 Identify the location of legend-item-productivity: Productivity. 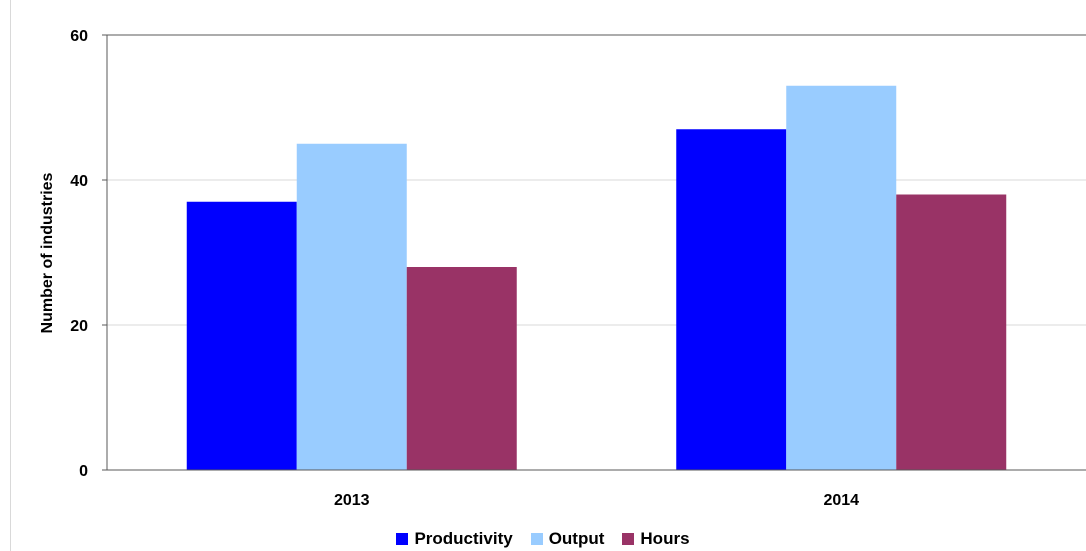
(454, 539).